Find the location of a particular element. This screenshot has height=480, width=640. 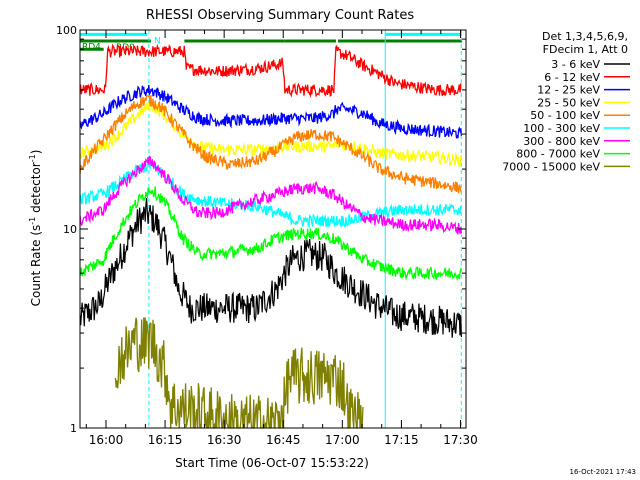

footer-timestamp: 16-Oct-2021 17:43 is located at coordinates (603, 472).